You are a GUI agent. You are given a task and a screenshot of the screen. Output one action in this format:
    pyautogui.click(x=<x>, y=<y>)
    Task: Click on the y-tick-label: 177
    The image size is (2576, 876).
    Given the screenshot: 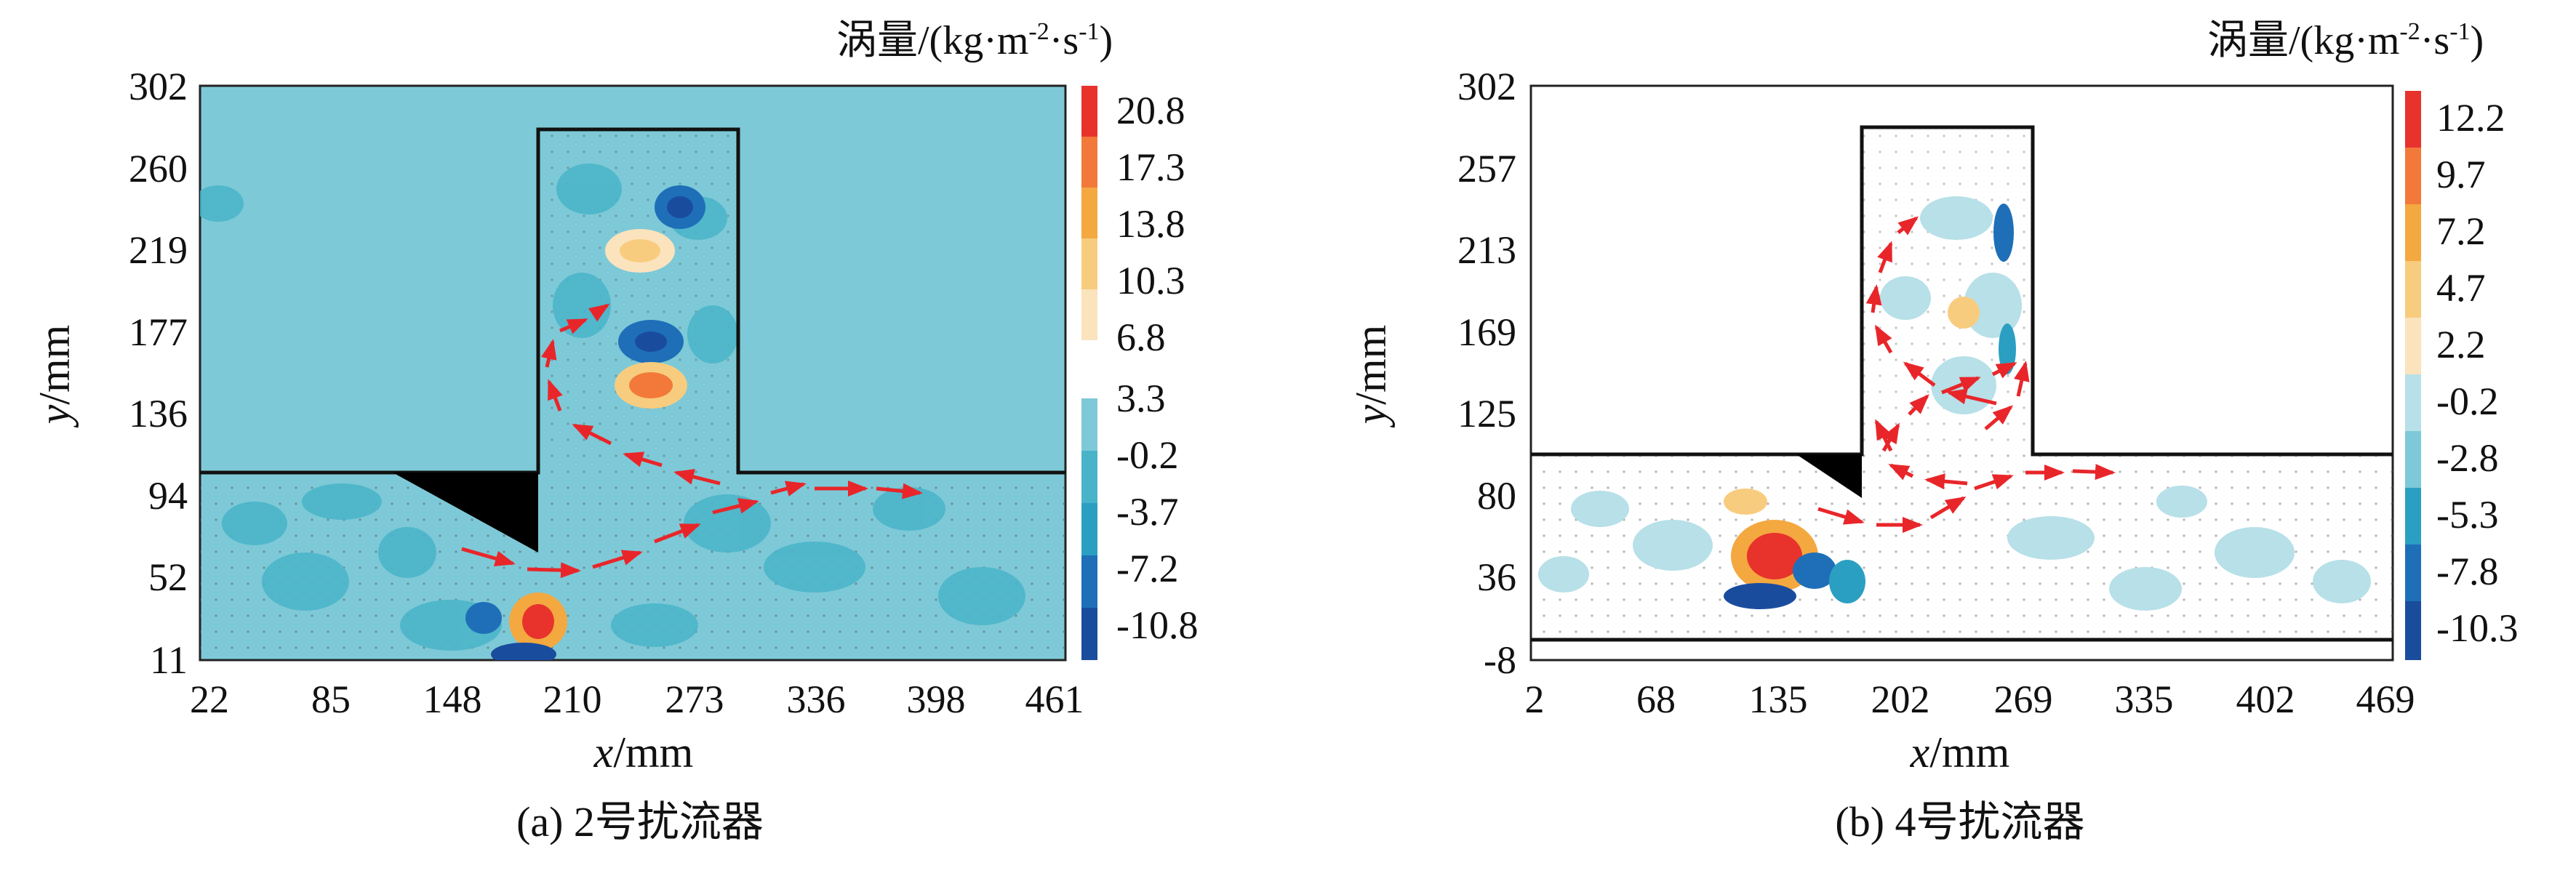 What is the action you would take?
    pyautogui.click(x=158, y=332)
    